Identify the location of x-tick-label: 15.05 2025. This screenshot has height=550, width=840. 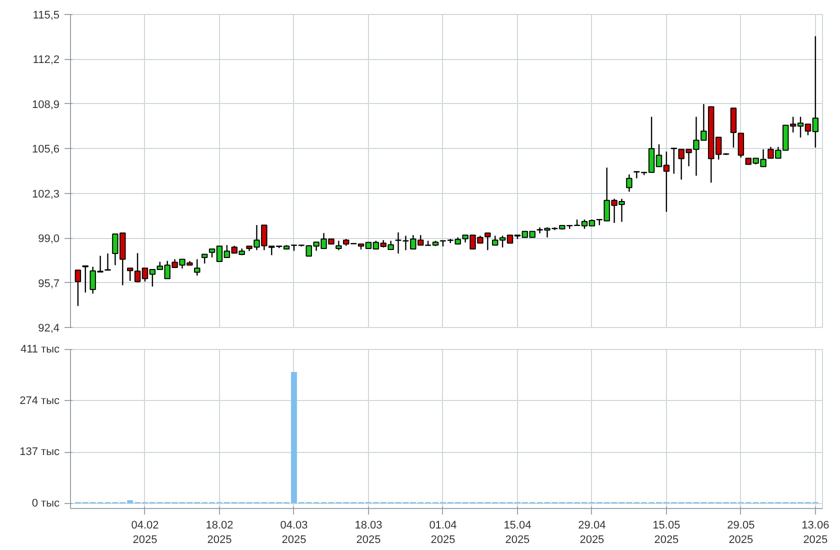
(666, 533).